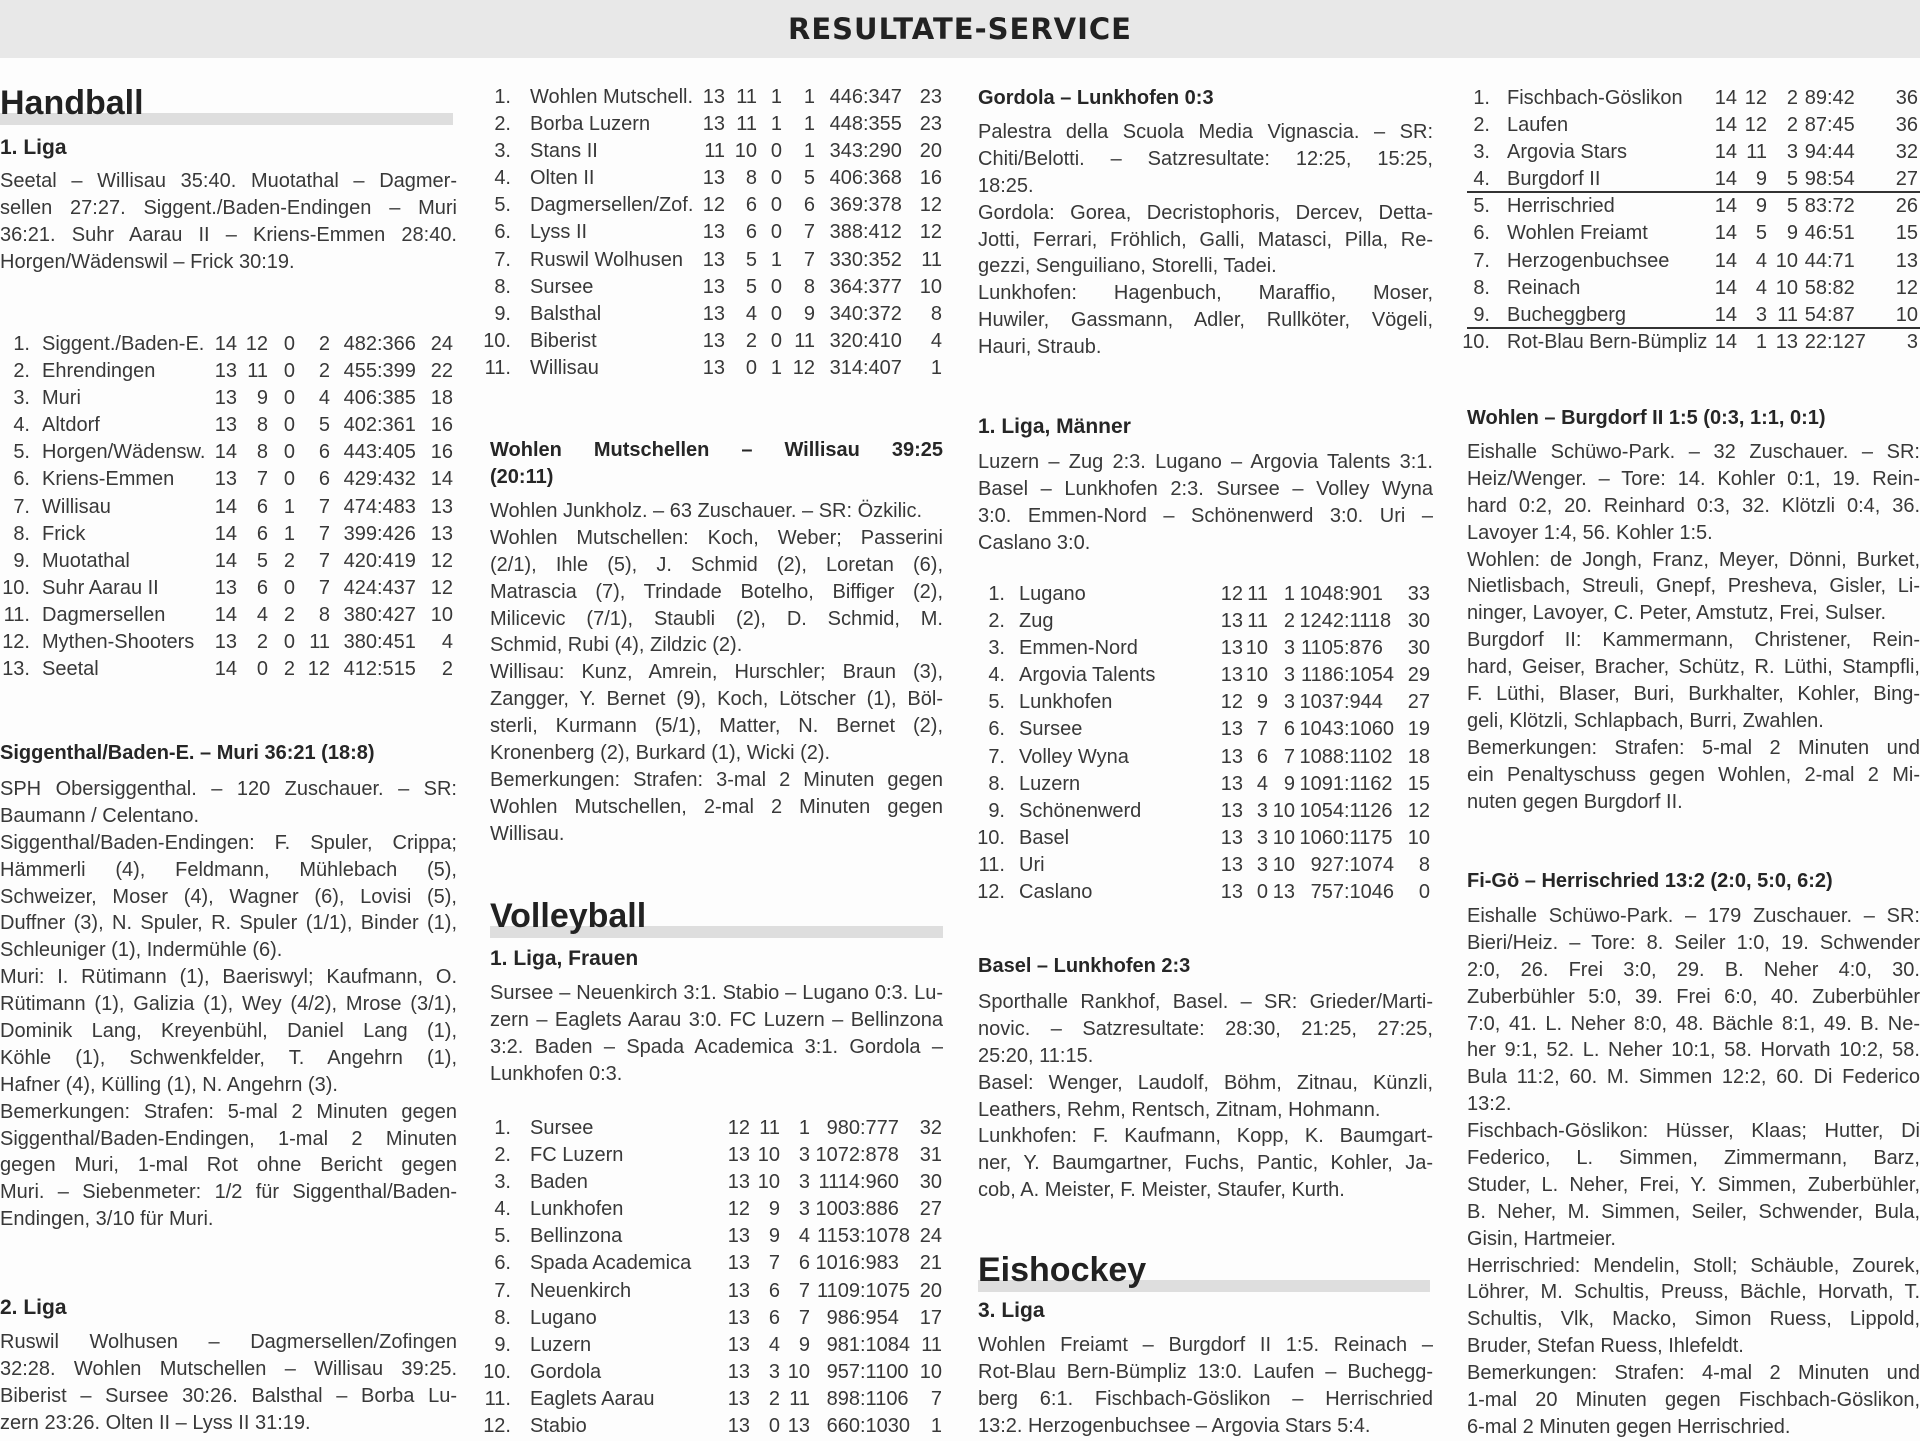 Image resolution: width=1920 pixels, height=1441 pixels. Describe the element at coordinates (865, 178) in the screenshot. I see `score-cell: 406:368` at that location.